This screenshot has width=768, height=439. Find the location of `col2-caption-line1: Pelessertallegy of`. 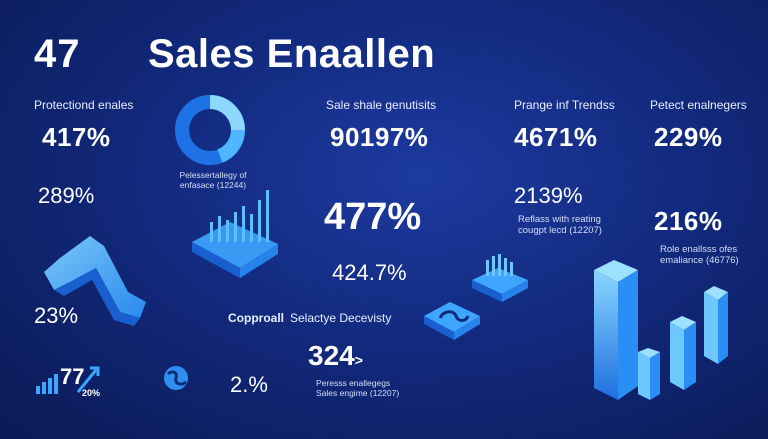

col2-caption-line1: Pelessertallegy of is located at coordinates (213, 175).